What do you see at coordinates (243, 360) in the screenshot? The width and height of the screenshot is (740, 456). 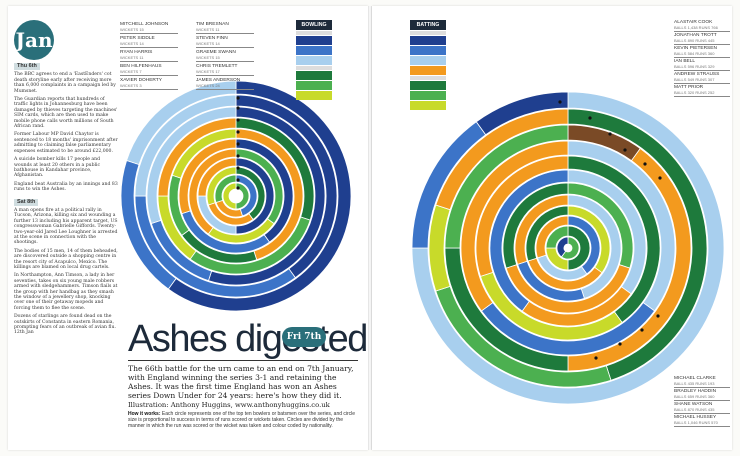 I see `divider` at bounding box center [243, 360].